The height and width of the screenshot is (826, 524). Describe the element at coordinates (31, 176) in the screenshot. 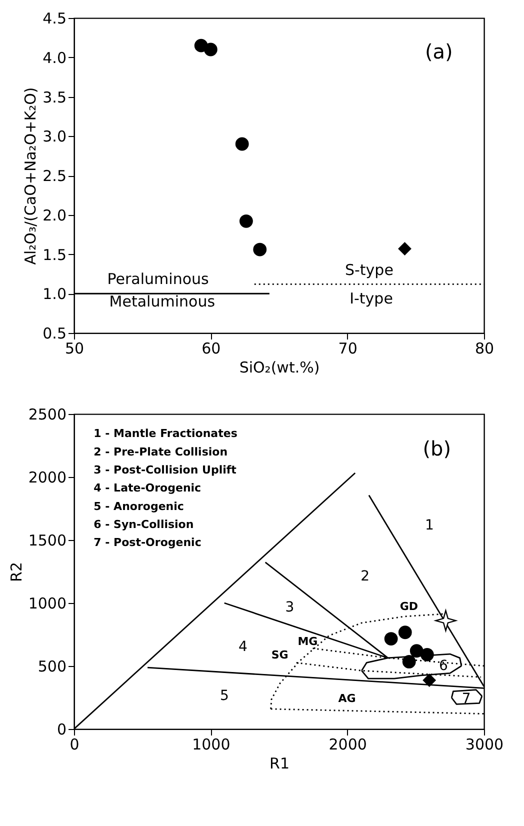

I see `y-axis-title: Al₂O₃/(CaO+Na₂O+K₂O)` at that location.